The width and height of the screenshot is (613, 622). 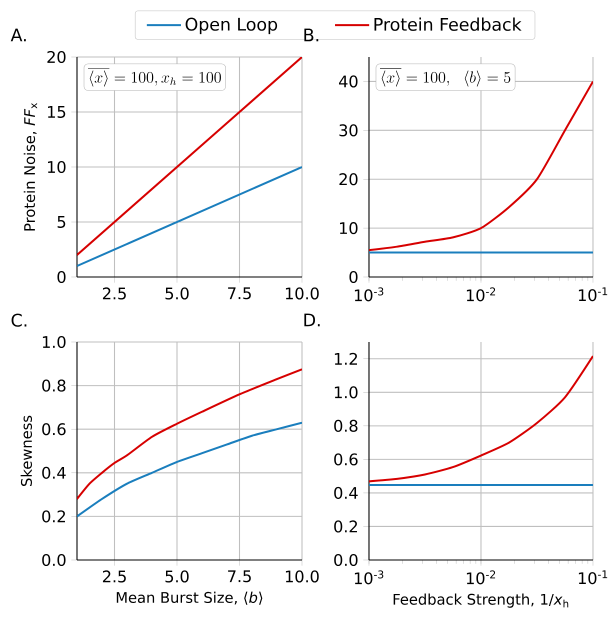 I want to click on legend-label: Open Loop, so click(x=232, y=26).